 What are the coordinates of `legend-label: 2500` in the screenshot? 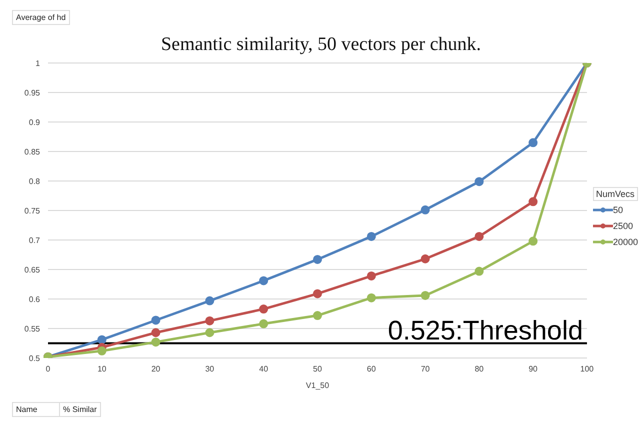 It's located at (622, 226).